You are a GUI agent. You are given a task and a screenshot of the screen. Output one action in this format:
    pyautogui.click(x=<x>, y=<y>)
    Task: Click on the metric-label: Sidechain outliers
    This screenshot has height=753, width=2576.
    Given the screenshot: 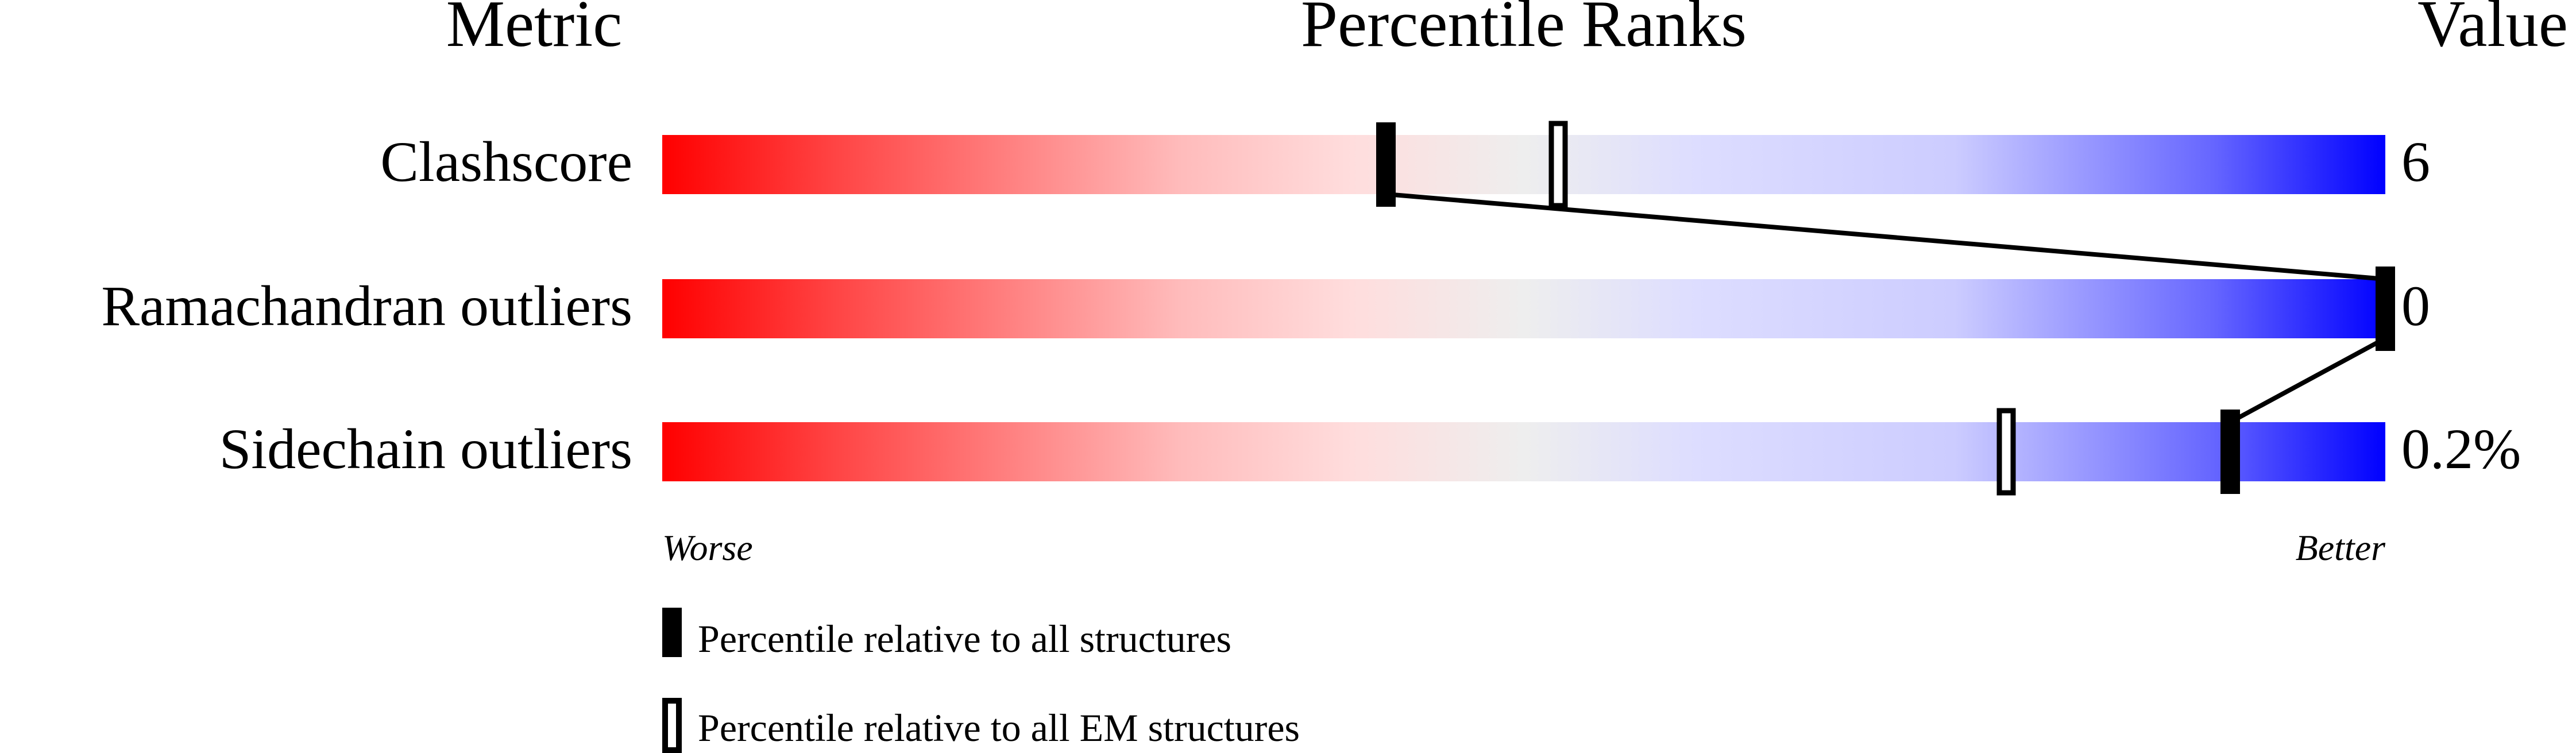 What is the action you would take?
    pyautogui.click(x=425, y=449)
    